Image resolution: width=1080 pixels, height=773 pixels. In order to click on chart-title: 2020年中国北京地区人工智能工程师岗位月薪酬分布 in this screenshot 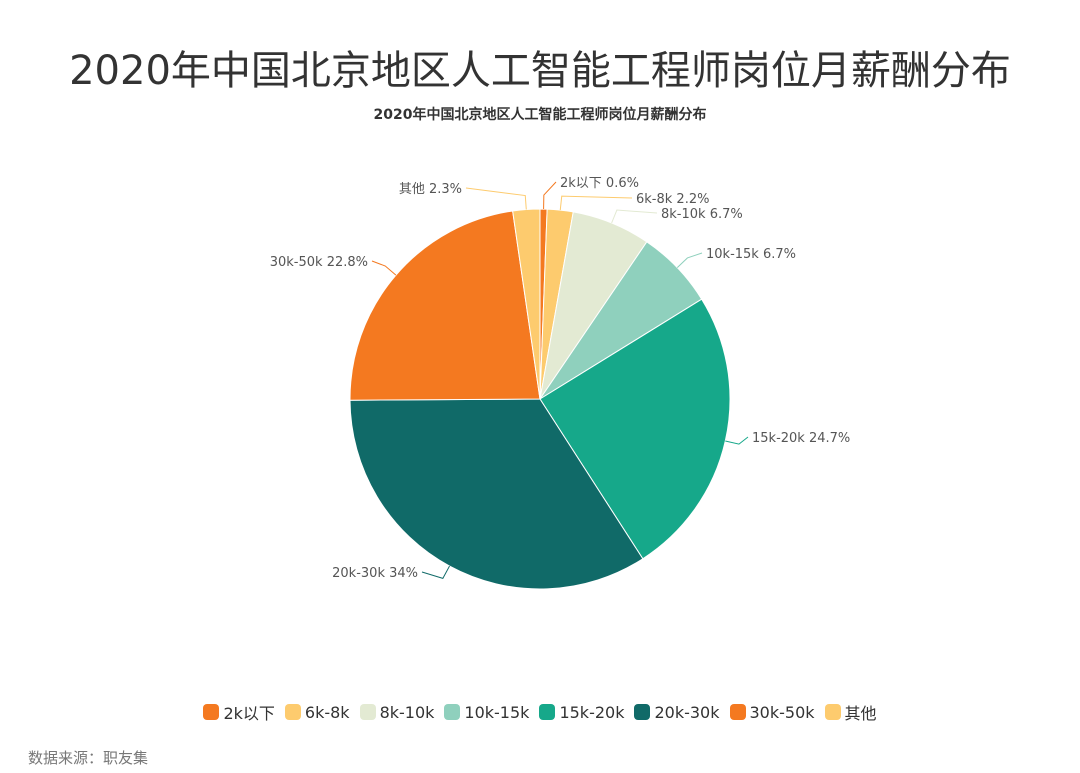, I will do `click(540, 115)`.